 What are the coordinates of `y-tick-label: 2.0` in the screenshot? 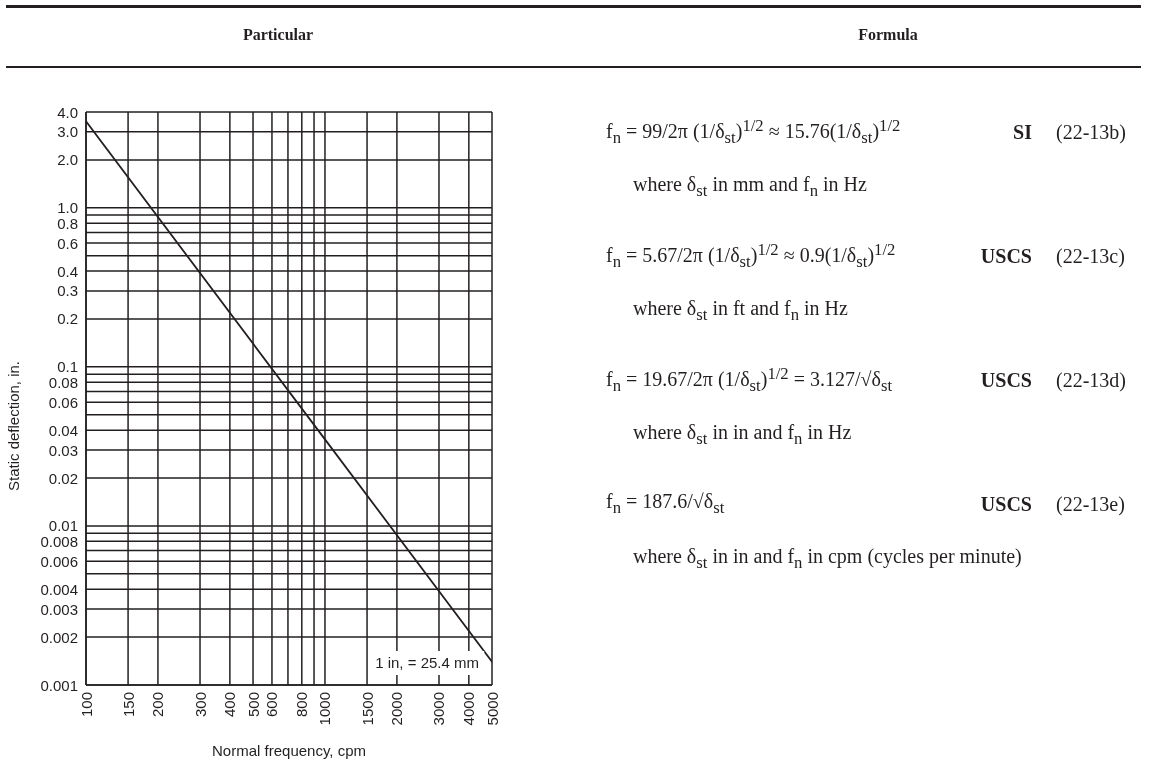 It's located at (67, 160).